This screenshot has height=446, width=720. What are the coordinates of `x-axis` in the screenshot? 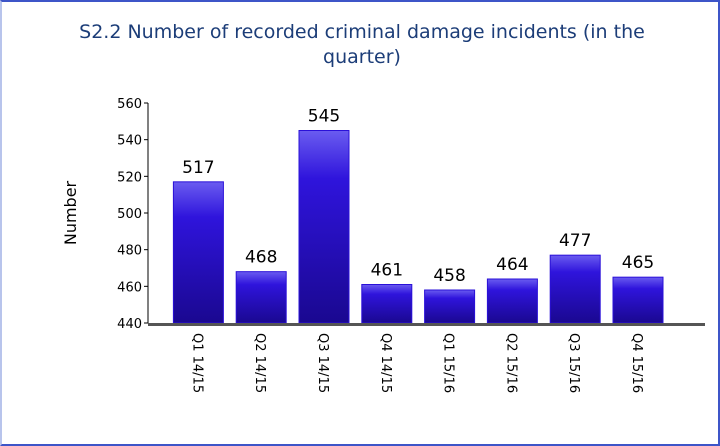 It's located at (426, 324).